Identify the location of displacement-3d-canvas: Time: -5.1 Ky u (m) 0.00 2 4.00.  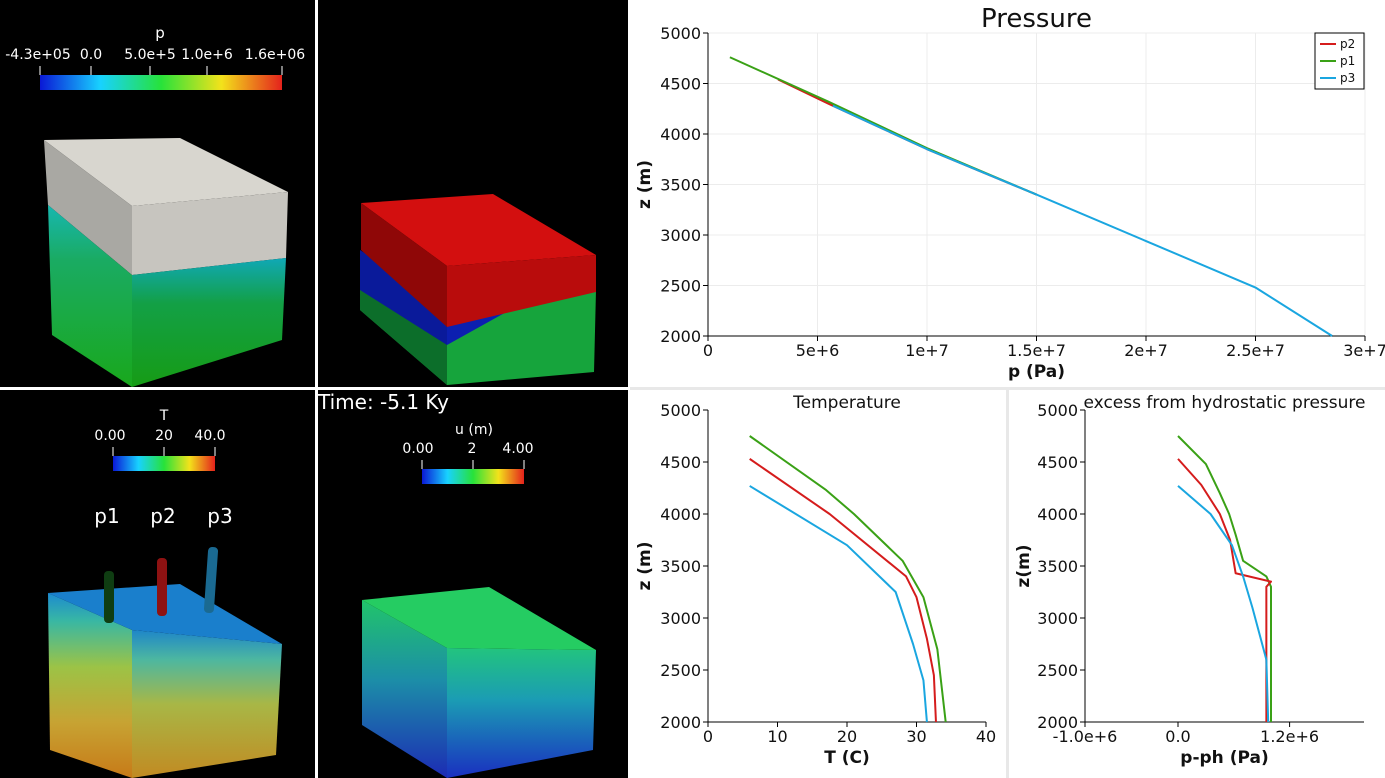
(473, 584).